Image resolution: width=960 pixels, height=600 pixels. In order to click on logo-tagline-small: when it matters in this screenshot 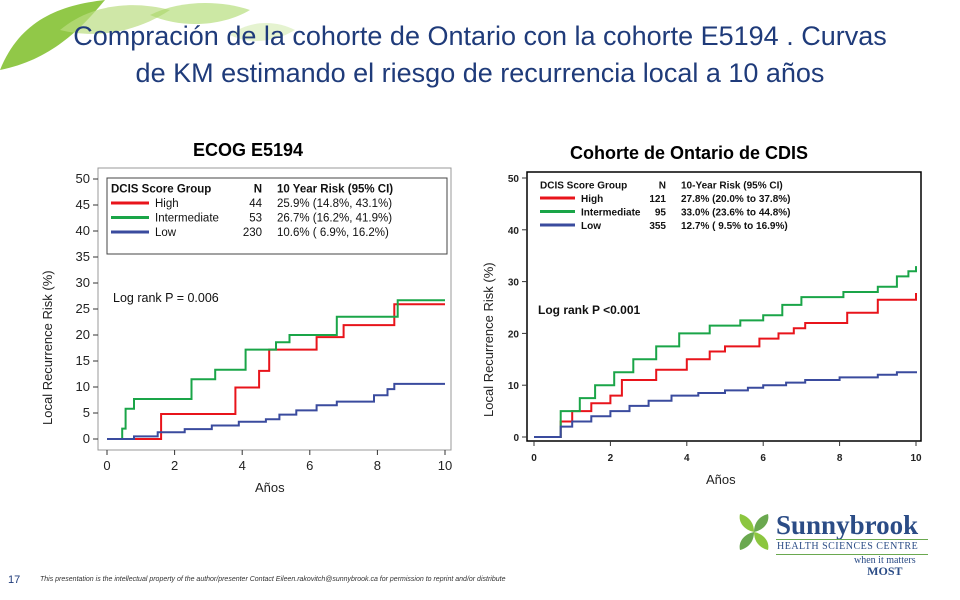, I will do `click(885, 560)`.